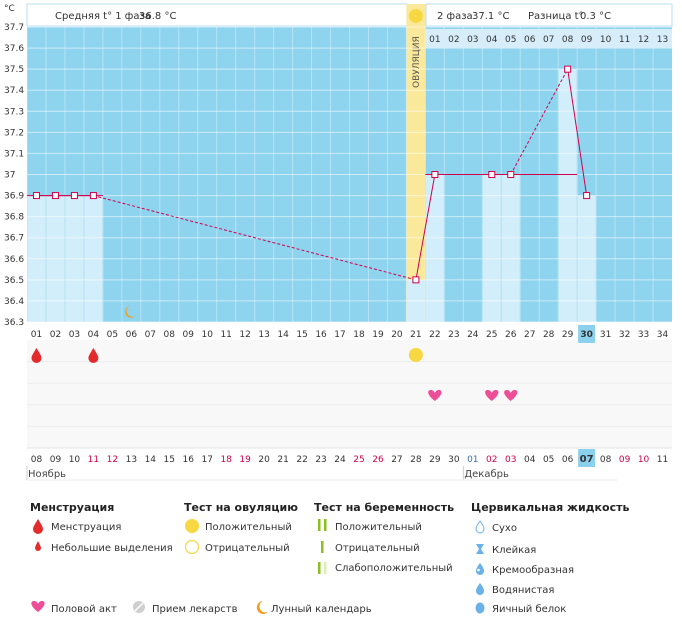  I want to click on ovulation-sun-icon, so click(415, 16).